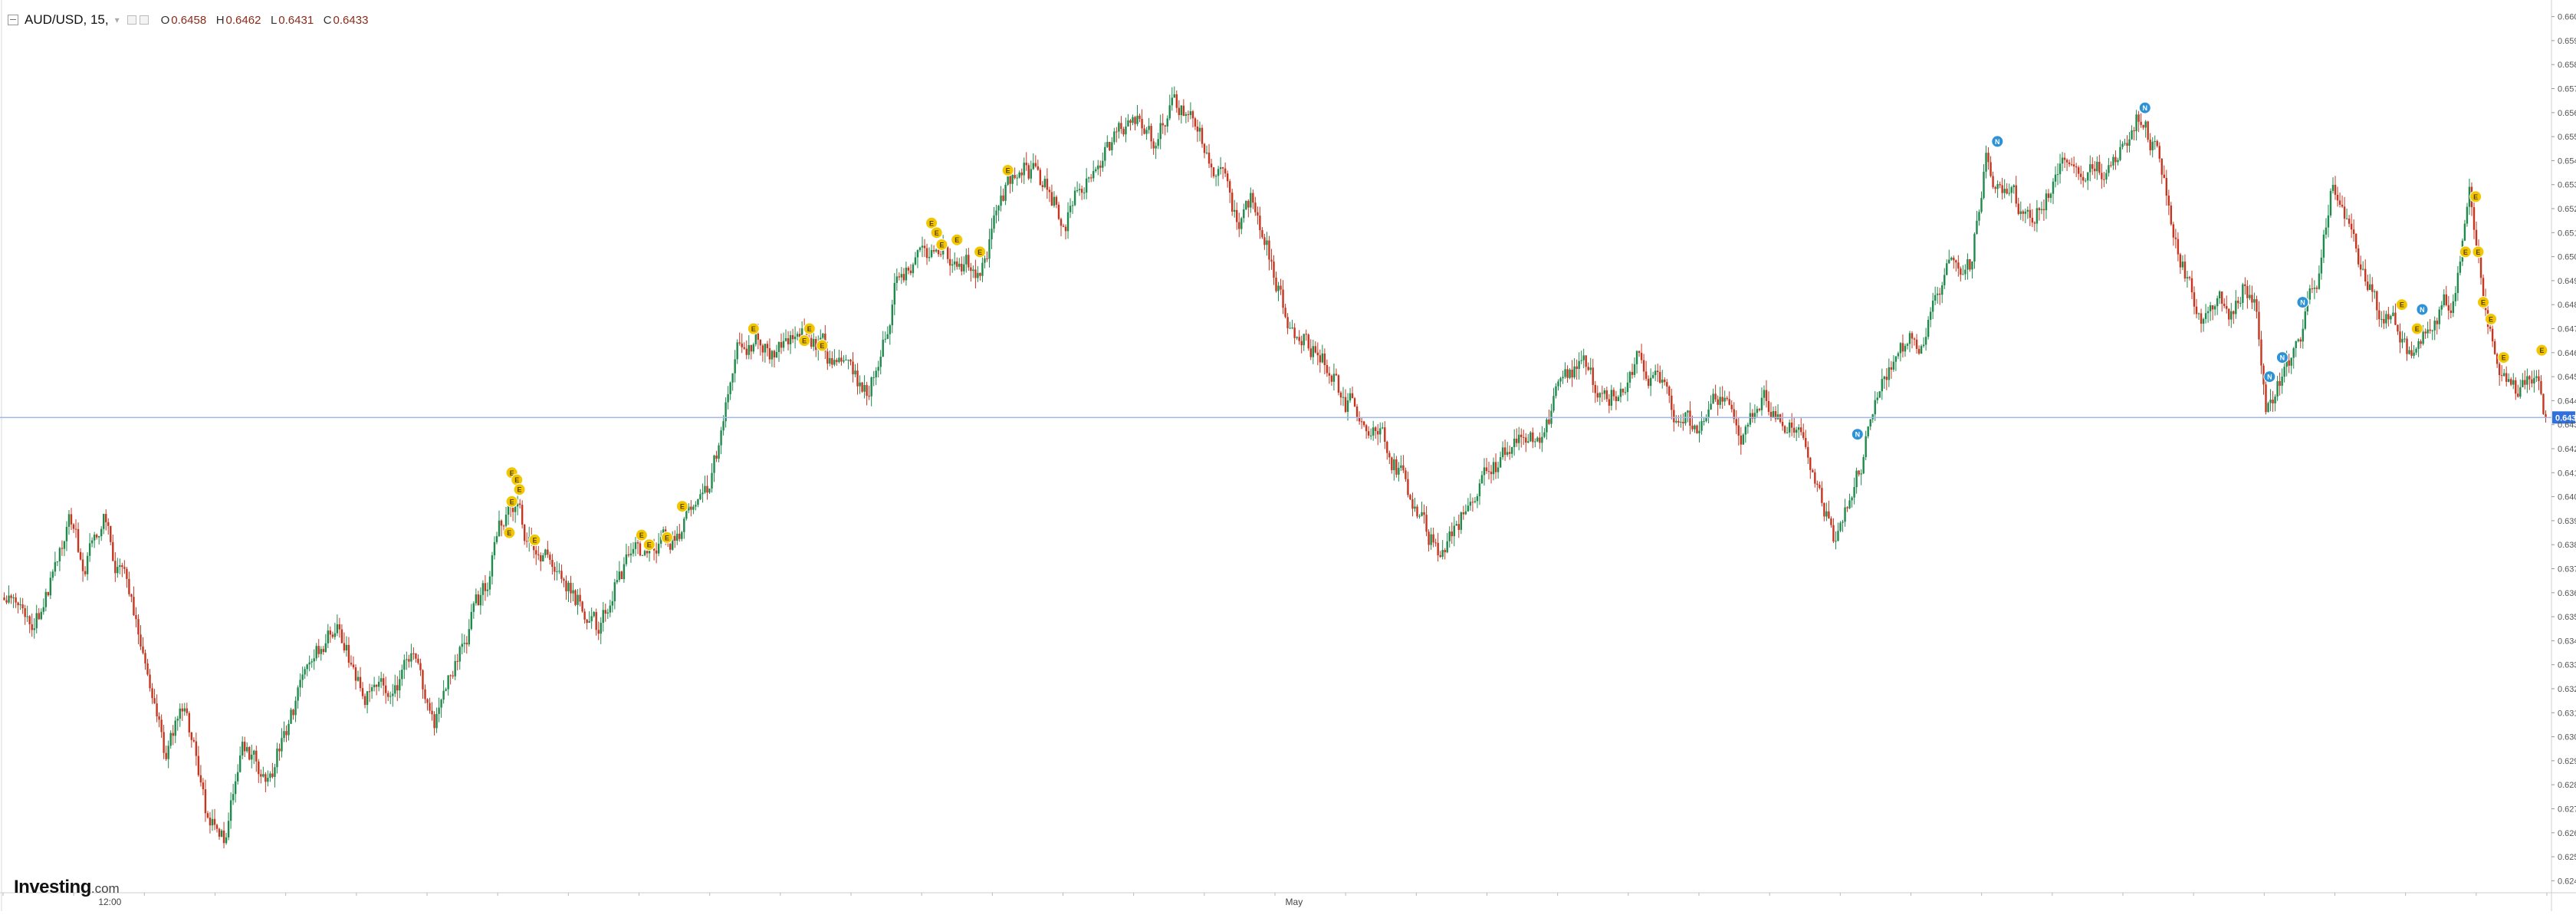 This screenshot has height=915, width=2576. I want to click on event-marker-letter: E, so click(2483, 303).